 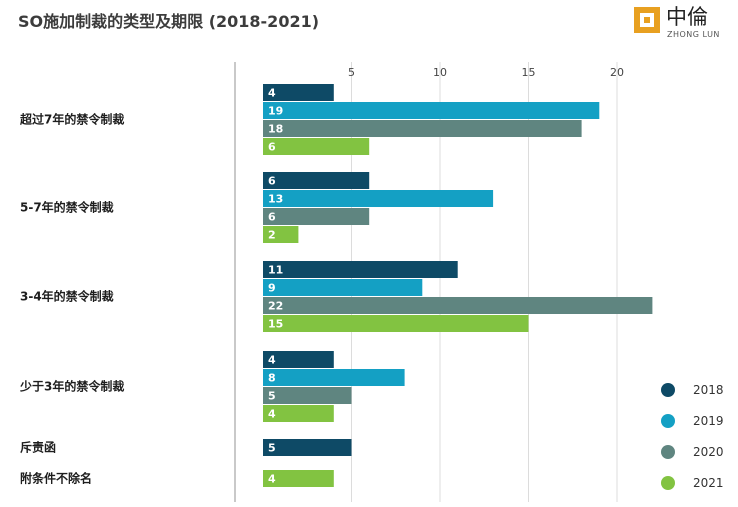 I want to click on bar-value-label: 19, so click(x=275, y=111).